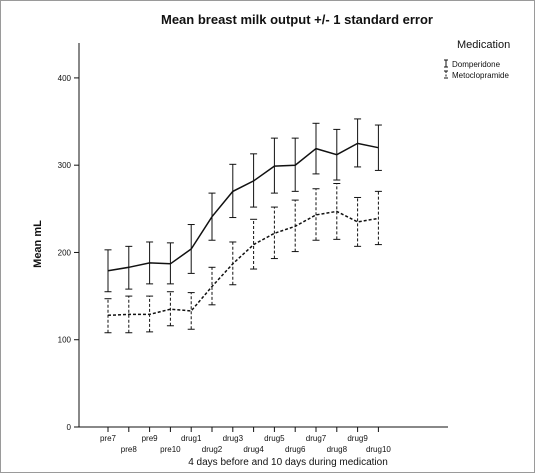  I want to click on legend-label-metoclopramide: Metoclopramide, so click(480, 75).